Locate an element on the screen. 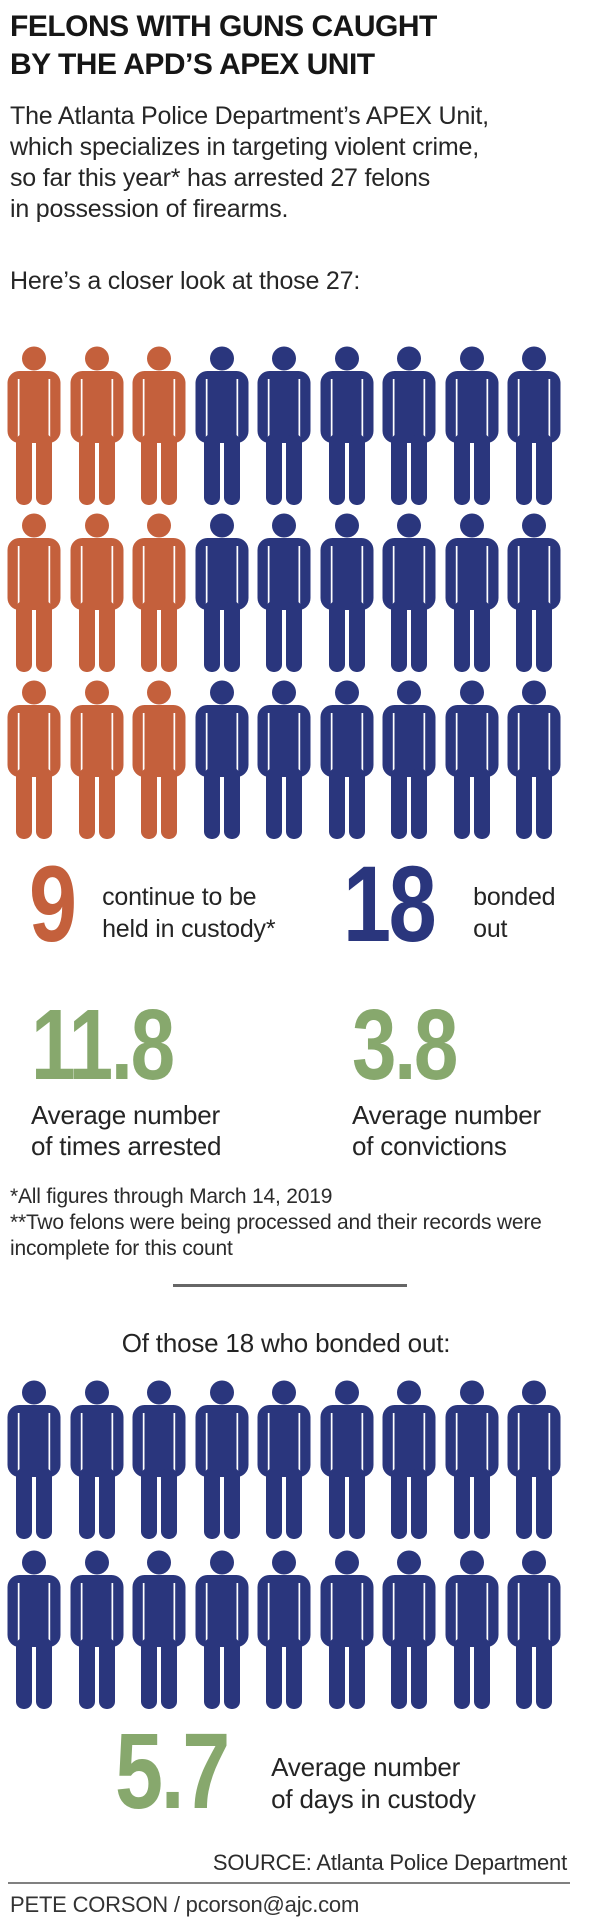 Image resolution: width=600 pixels, height=1920 pixels. stat-convictions: 3.8 Average number of convictions is located at coordinates (446, 1076).